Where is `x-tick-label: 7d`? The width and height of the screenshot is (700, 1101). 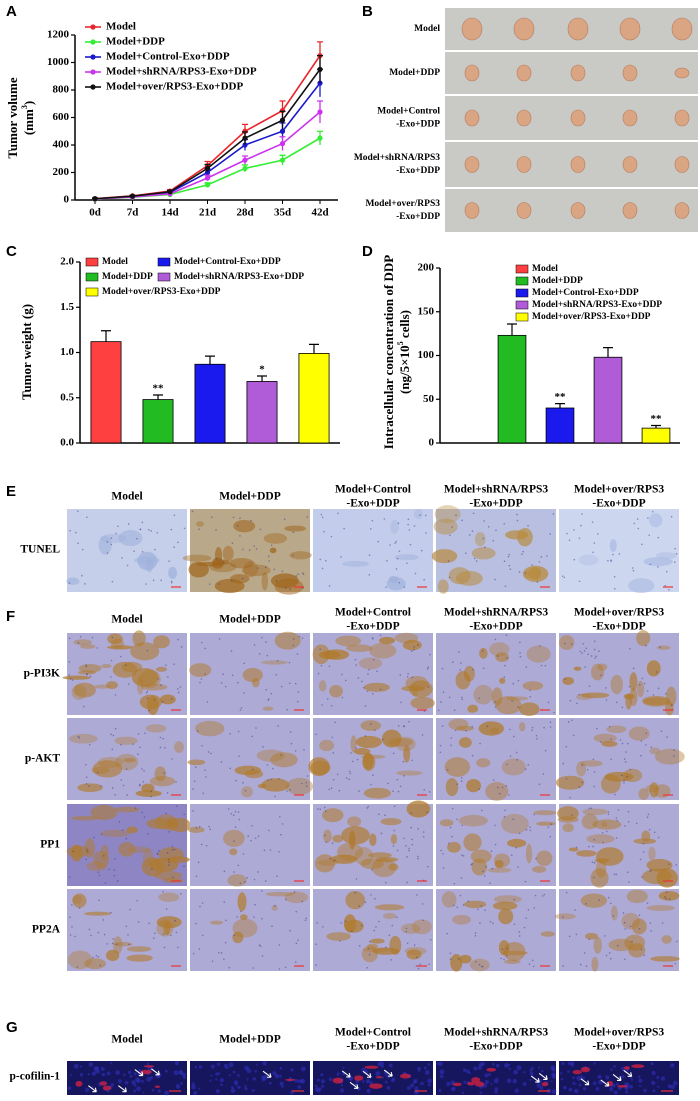 x-tick-label: 7d is located at coordinates (133, 213).